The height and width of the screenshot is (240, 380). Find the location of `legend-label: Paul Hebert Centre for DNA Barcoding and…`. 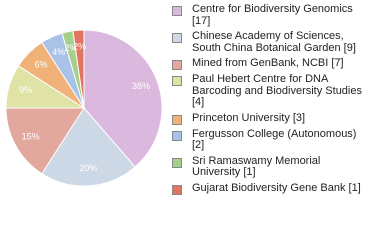

legend-label: Paul Hebert Centre for DNA Barcoding and… is located at coordinates (277, 90).